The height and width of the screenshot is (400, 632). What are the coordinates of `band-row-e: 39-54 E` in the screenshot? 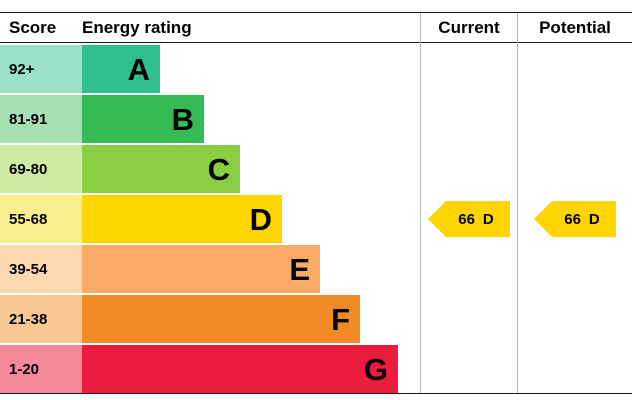 It's located at (210, 269).